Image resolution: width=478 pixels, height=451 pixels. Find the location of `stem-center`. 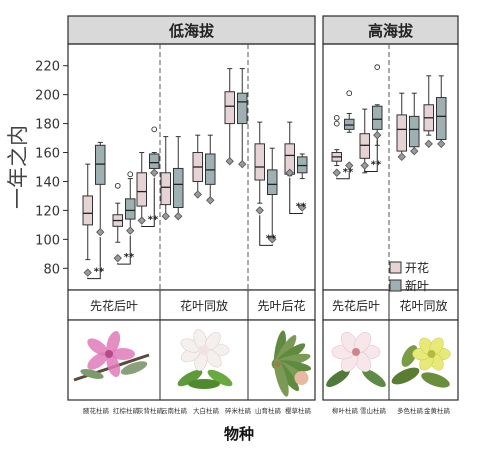

stem-center is located at coordinates (277, 364).